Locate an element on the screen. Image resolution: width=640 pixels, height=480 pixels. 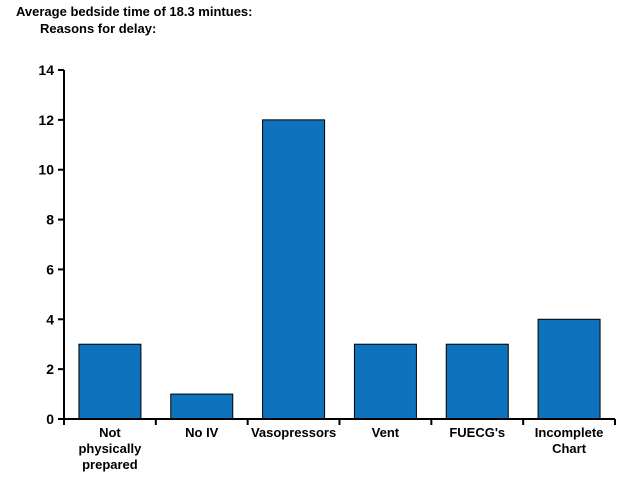
x-label-1: No IV is located at coordinates (202, 432).